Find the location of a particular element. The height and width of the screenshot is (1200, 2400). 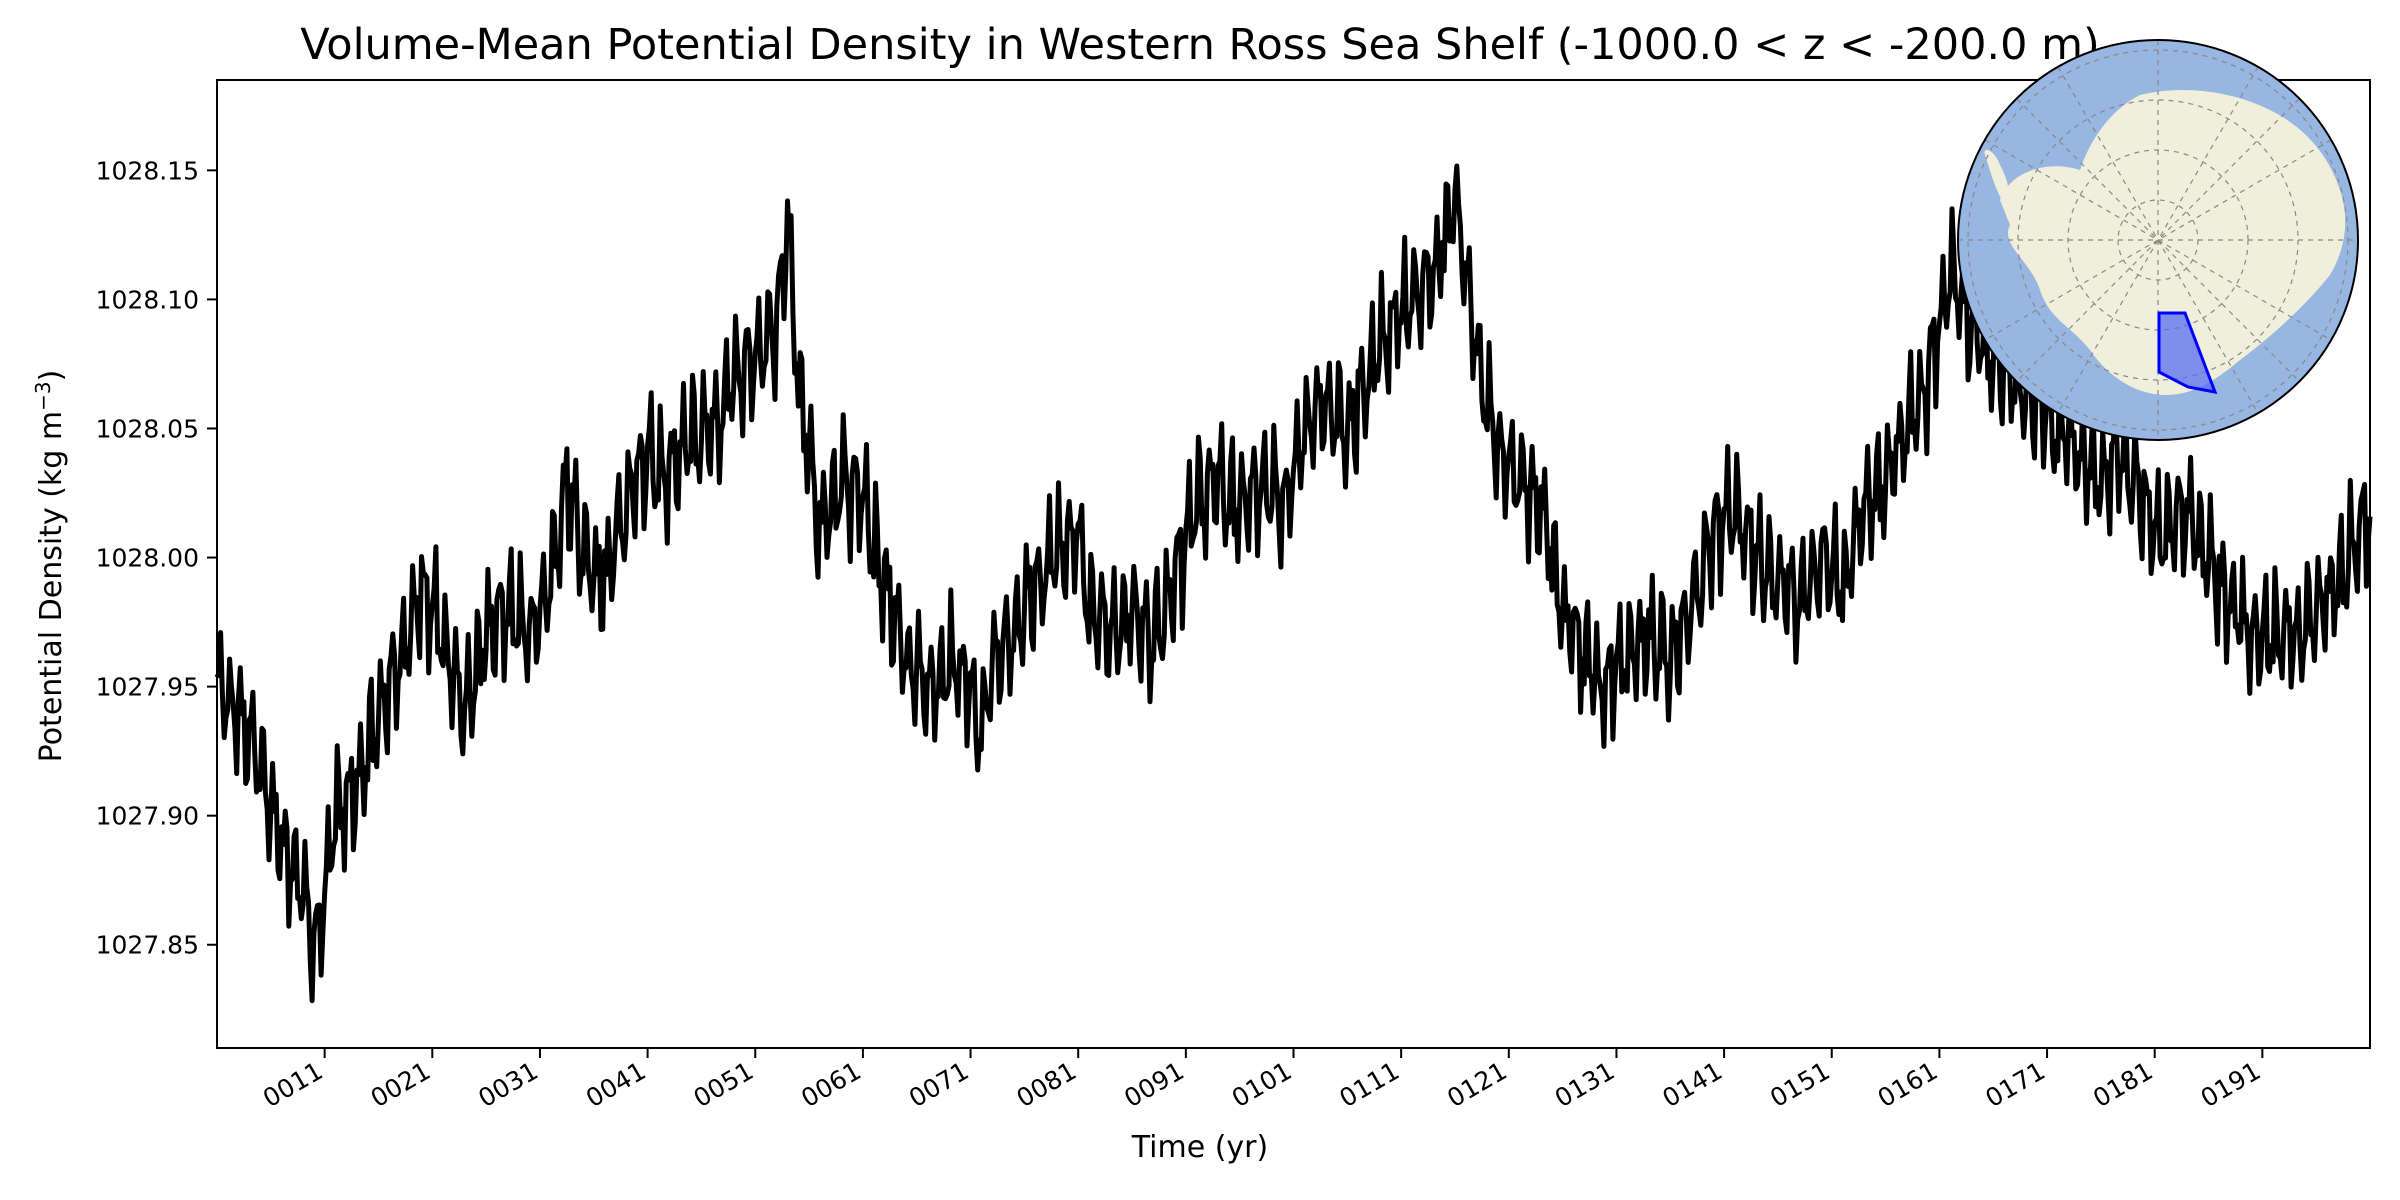

y-tick-label: 1028.05 is located at coordinates (147, 428).